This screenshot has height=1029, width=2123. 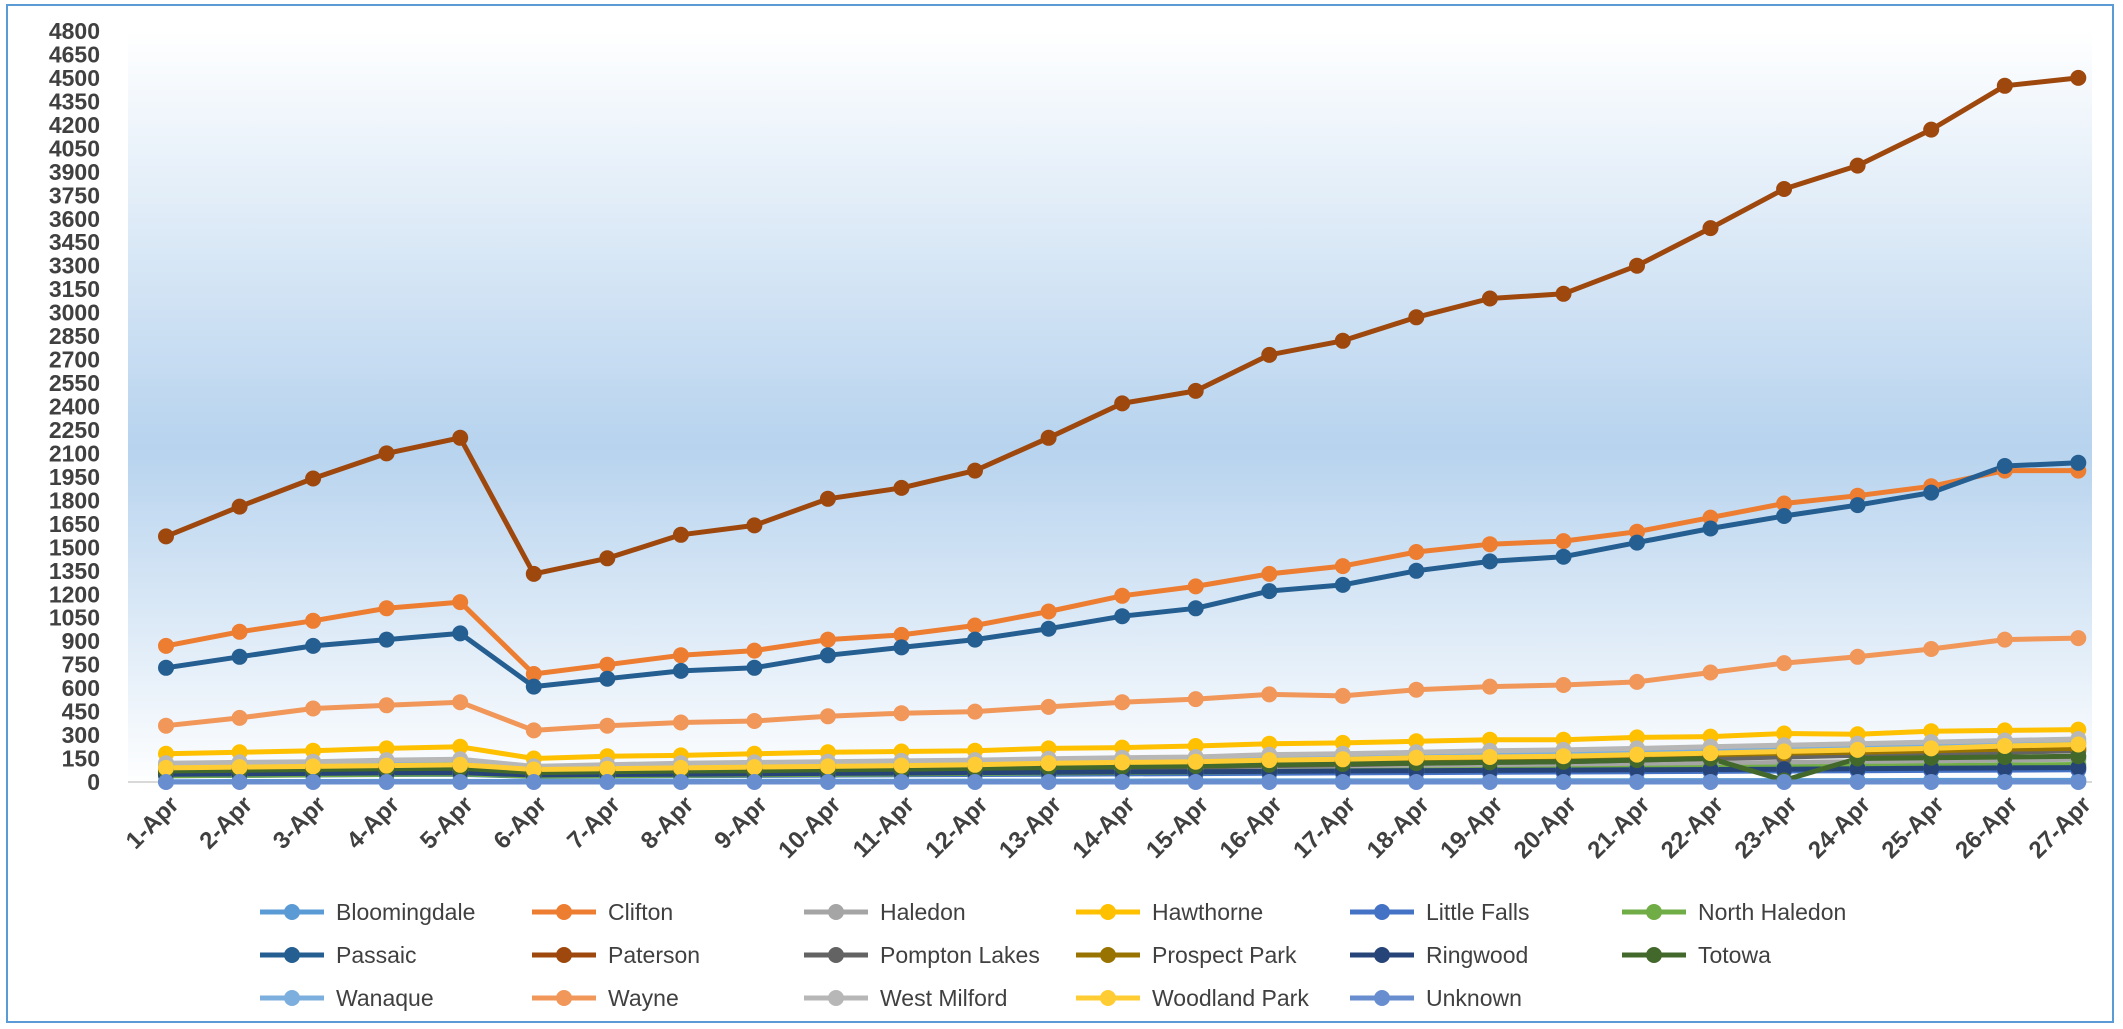 What do you see at coordinates (740, 822) in the screenshot?
I see `x-tick-label: 9-Apr` at bounding box center [740, 822].